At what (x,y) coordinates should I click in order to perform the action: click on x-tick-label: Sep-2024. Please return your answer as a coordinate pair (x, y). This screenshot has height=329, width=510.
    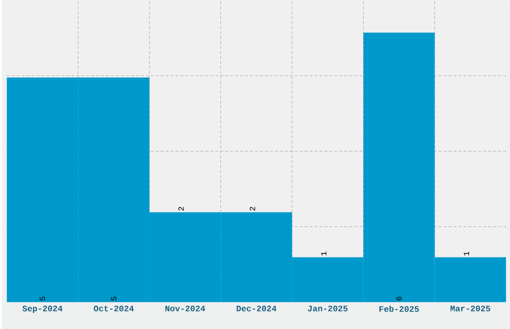
    Looking at the image, I should click on (42, 310).